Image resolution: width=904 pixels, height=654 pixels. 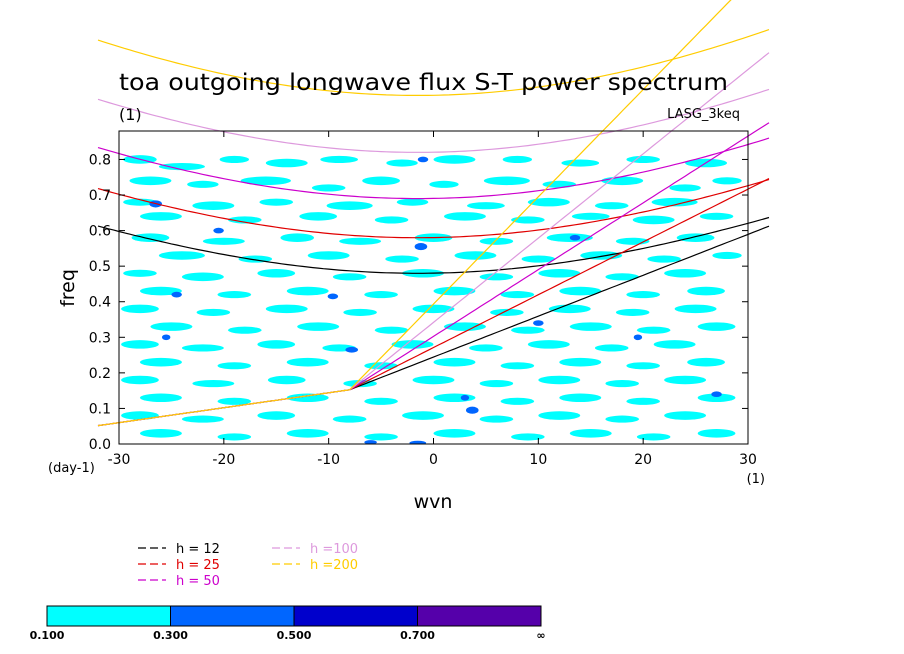 I want to click on y-tick-label-3: 0.3, so click(x=100, y=338).